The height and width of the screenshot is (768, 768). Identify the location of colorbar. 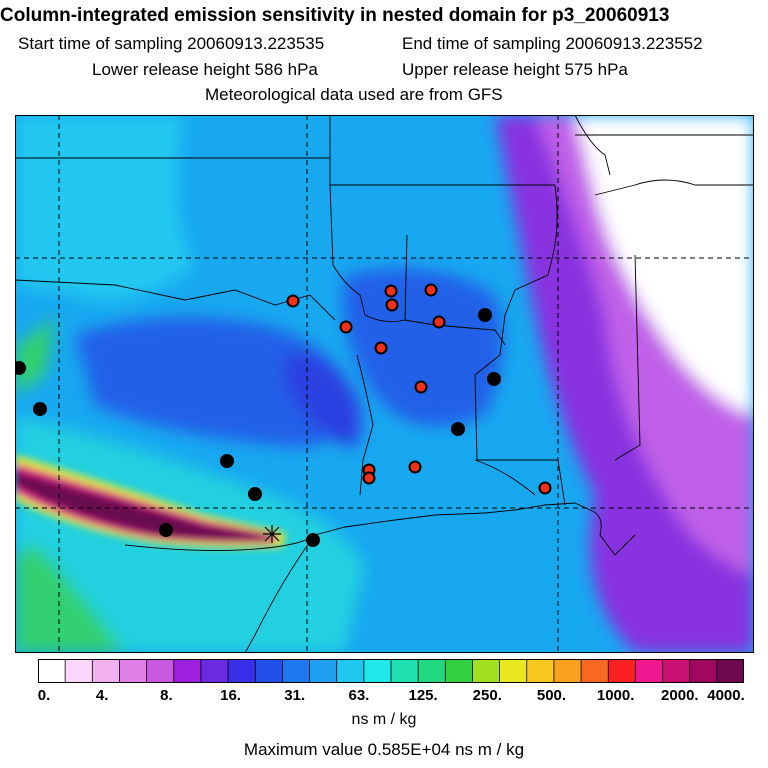
(391, 671).